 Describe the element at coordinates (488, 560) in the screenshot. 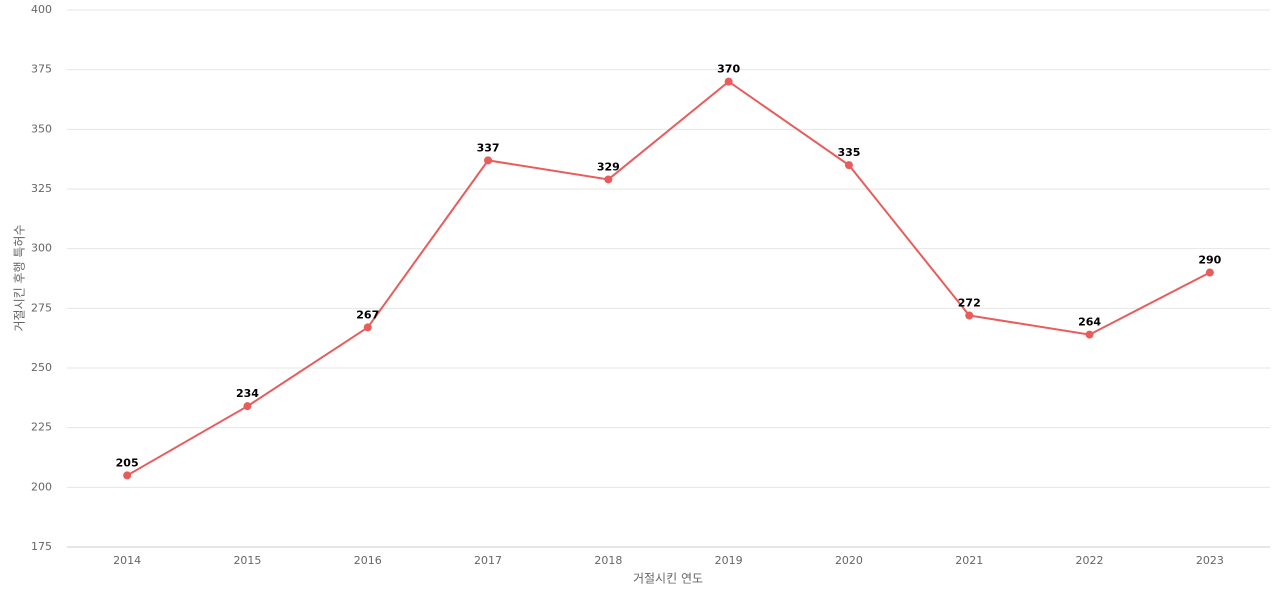

I see `x-tick-label: 2017` at that location.